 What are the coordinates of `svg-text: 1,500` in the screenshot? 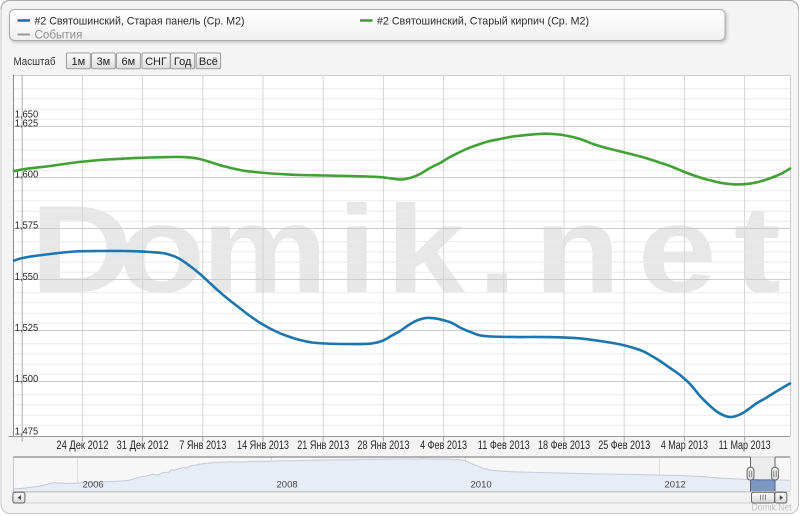 It's located at (27, 379).